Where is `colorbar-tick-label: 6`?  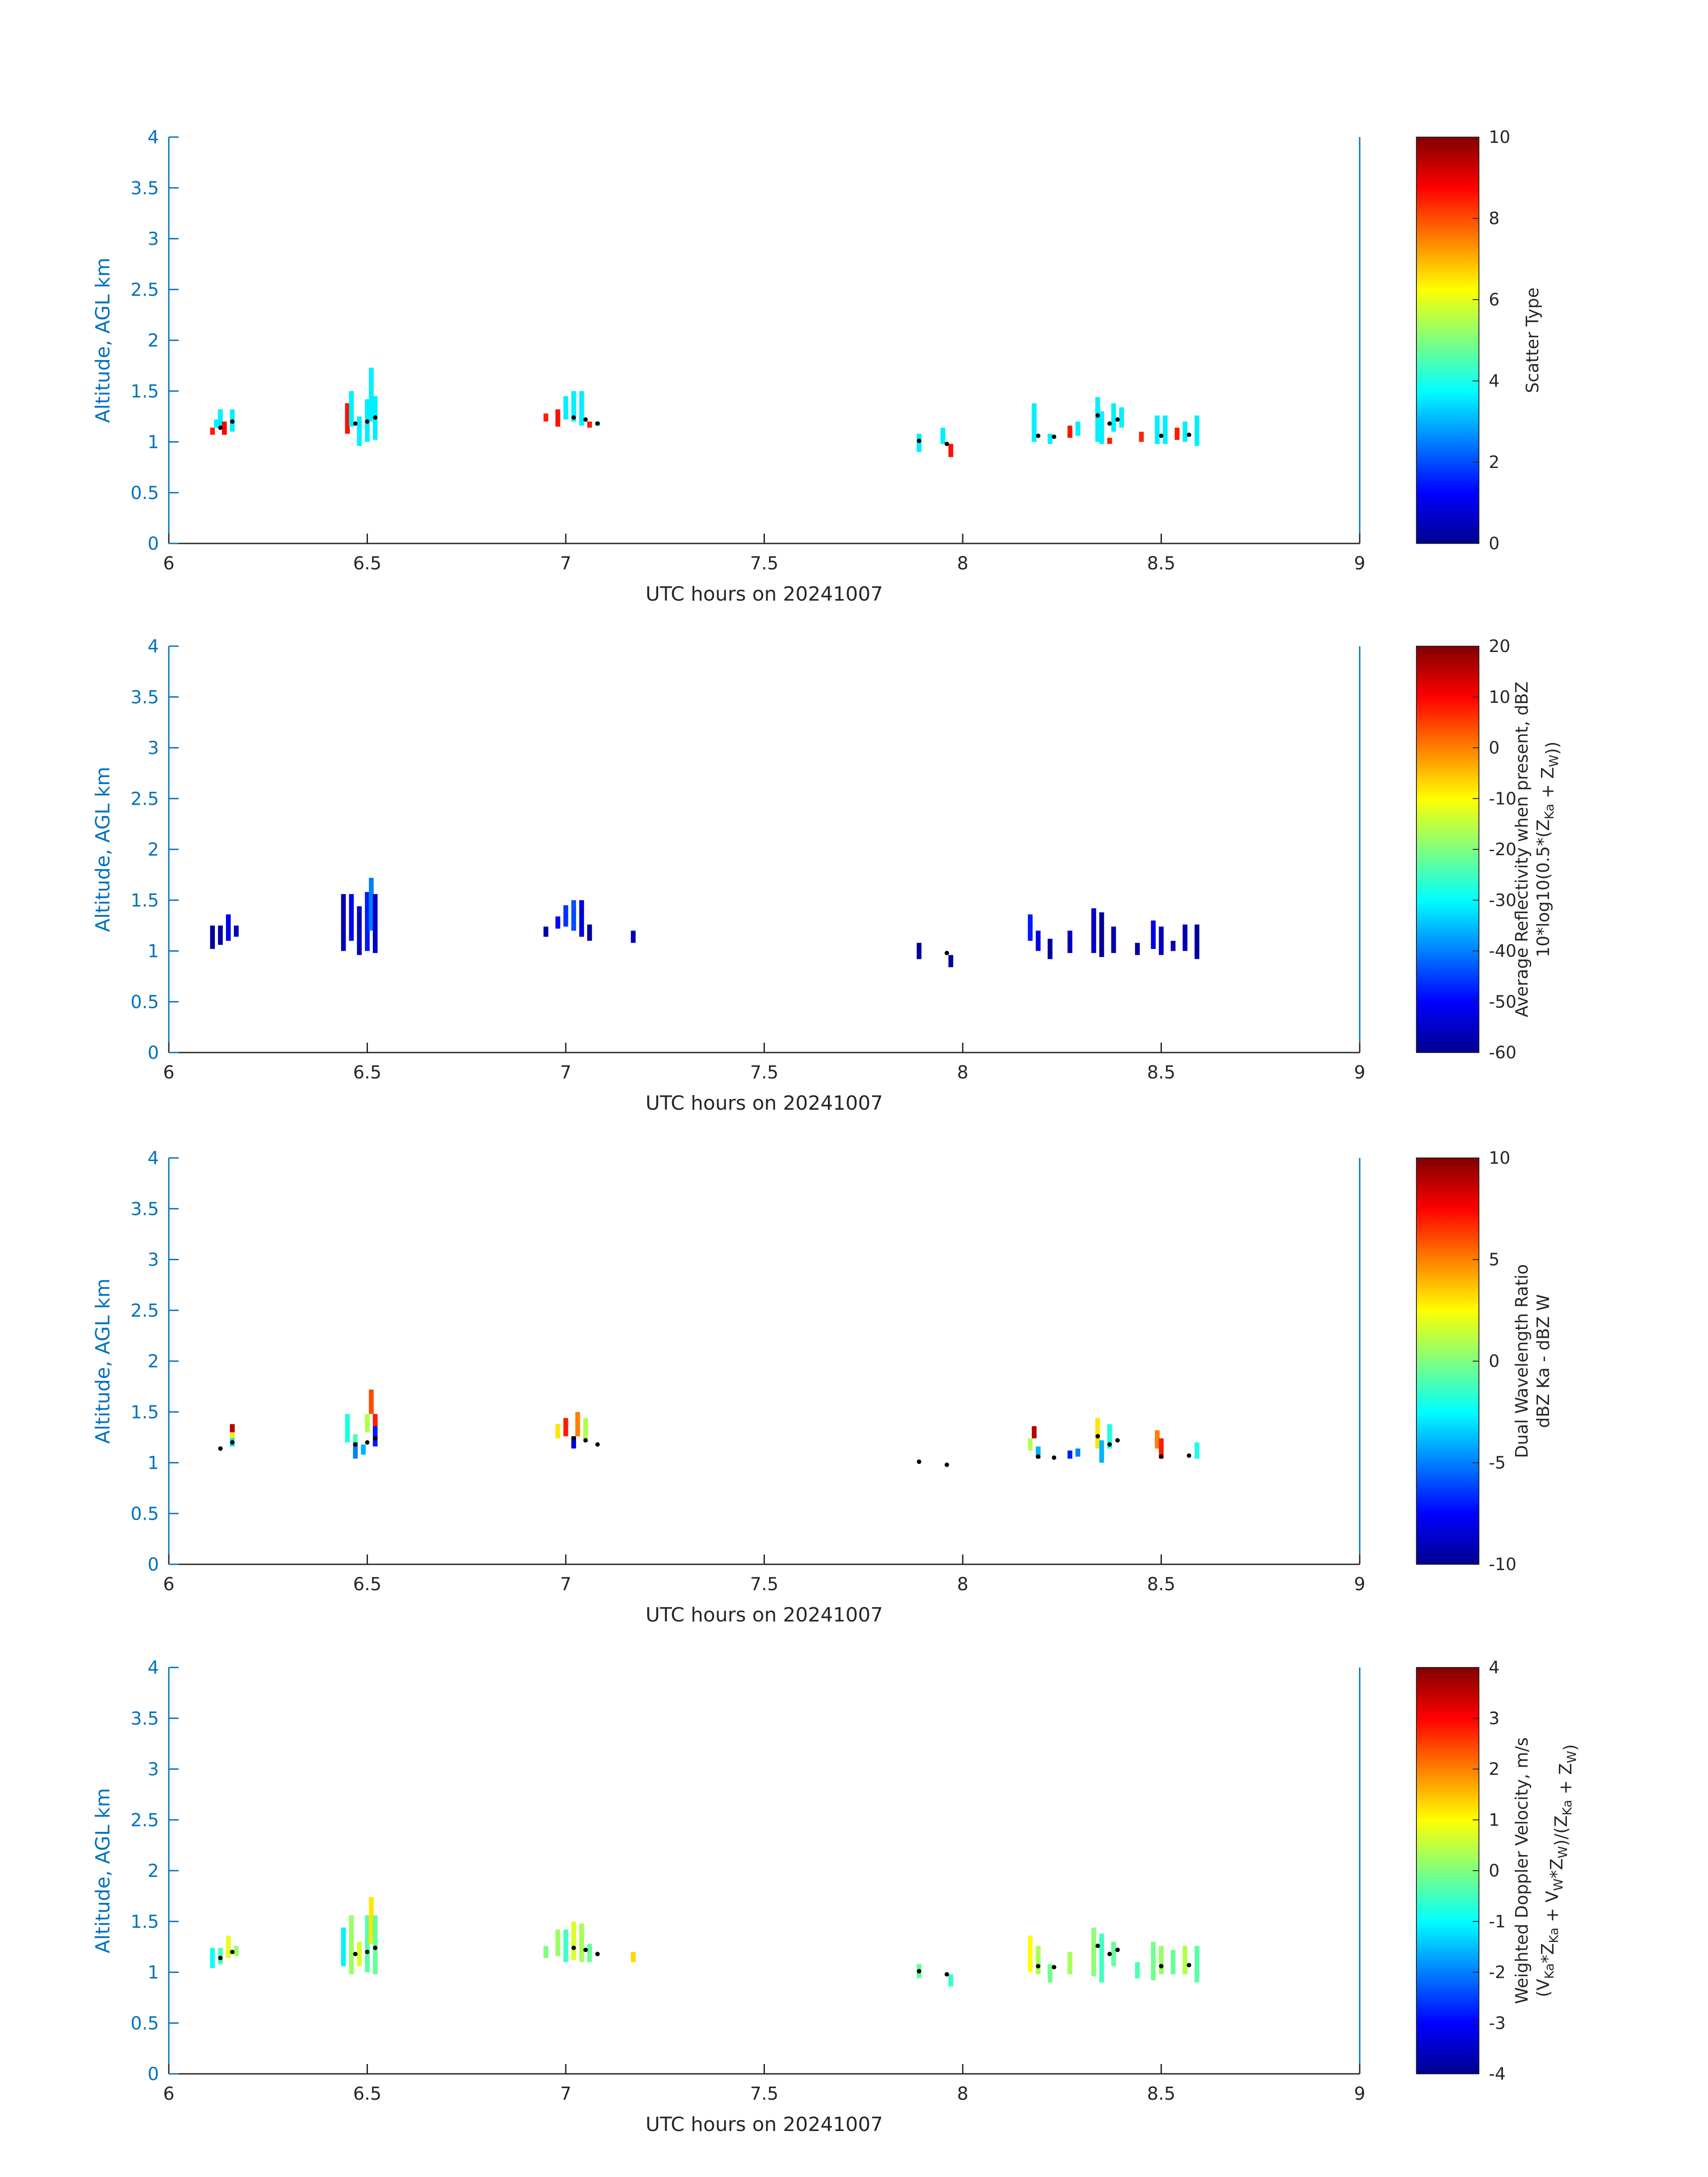
colorbar-tick-label: 6 is located at coordinates (1494, 299).